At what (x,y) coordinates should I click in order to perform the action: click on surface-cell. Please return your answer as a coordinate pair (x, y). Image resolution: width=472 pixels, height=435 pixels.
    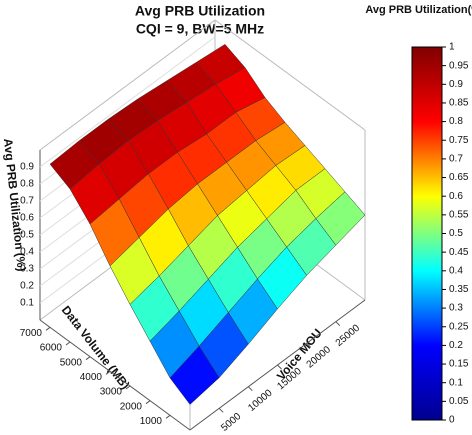
    Looking at the image, I should click on (194, 375).